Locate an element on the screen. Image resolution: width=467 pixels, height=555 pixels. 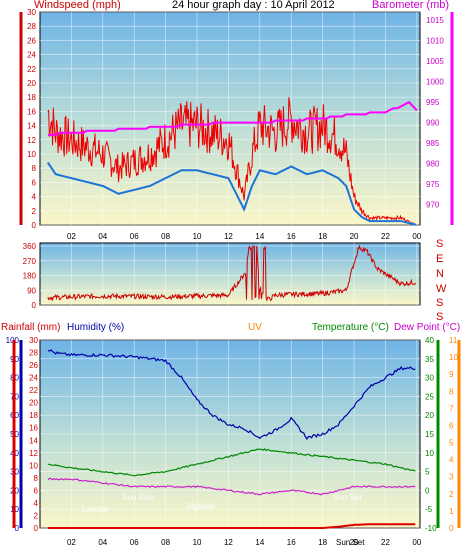
temperature-tick-label: -10 is located at coordinates (431, 528).